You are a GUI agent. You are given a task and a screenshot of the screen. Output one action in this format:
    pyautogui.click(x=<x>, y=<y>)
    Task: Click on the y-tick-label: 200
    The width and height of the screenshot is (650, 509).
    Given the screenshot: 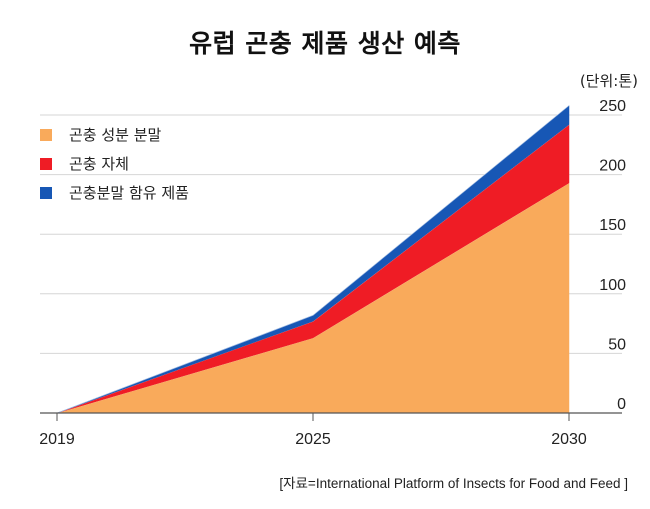 What is the action you would take?
    pyautogui.click(x=612, y=166)
    